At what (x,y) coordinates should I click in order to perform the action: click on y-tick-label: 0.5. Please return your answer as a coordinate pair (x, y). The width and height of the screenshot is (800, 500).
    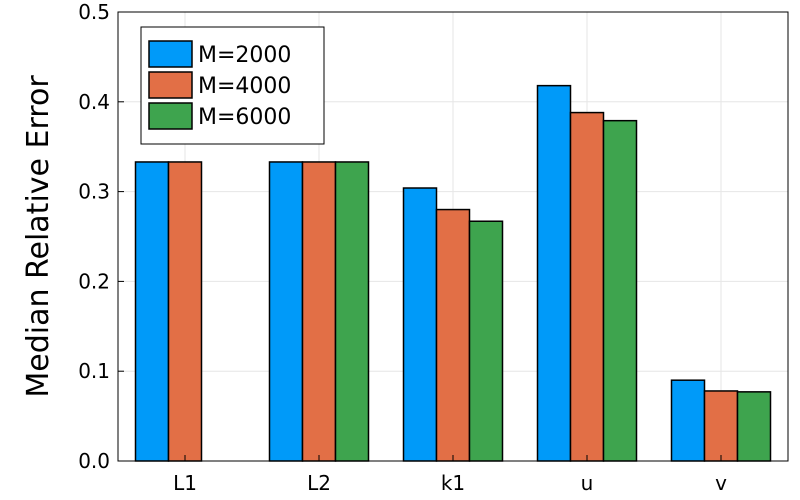
    Looking at the image, I should click on (94, 12).